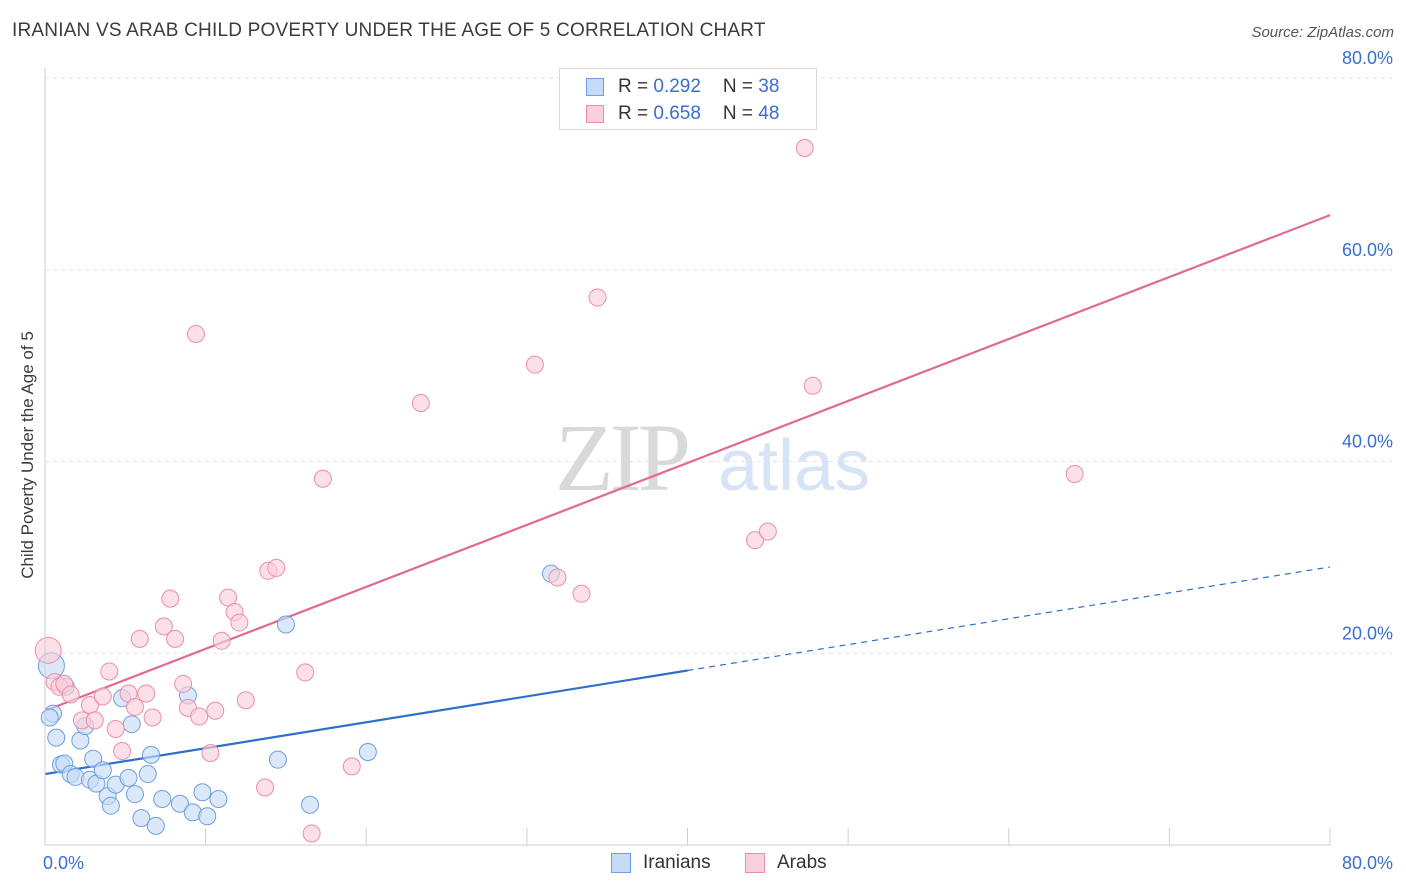  What do you see at coordinates (1367, 633) in the screenshot?
I see `y-tick-label: 20.0%` at bounding box center [1367, 633].